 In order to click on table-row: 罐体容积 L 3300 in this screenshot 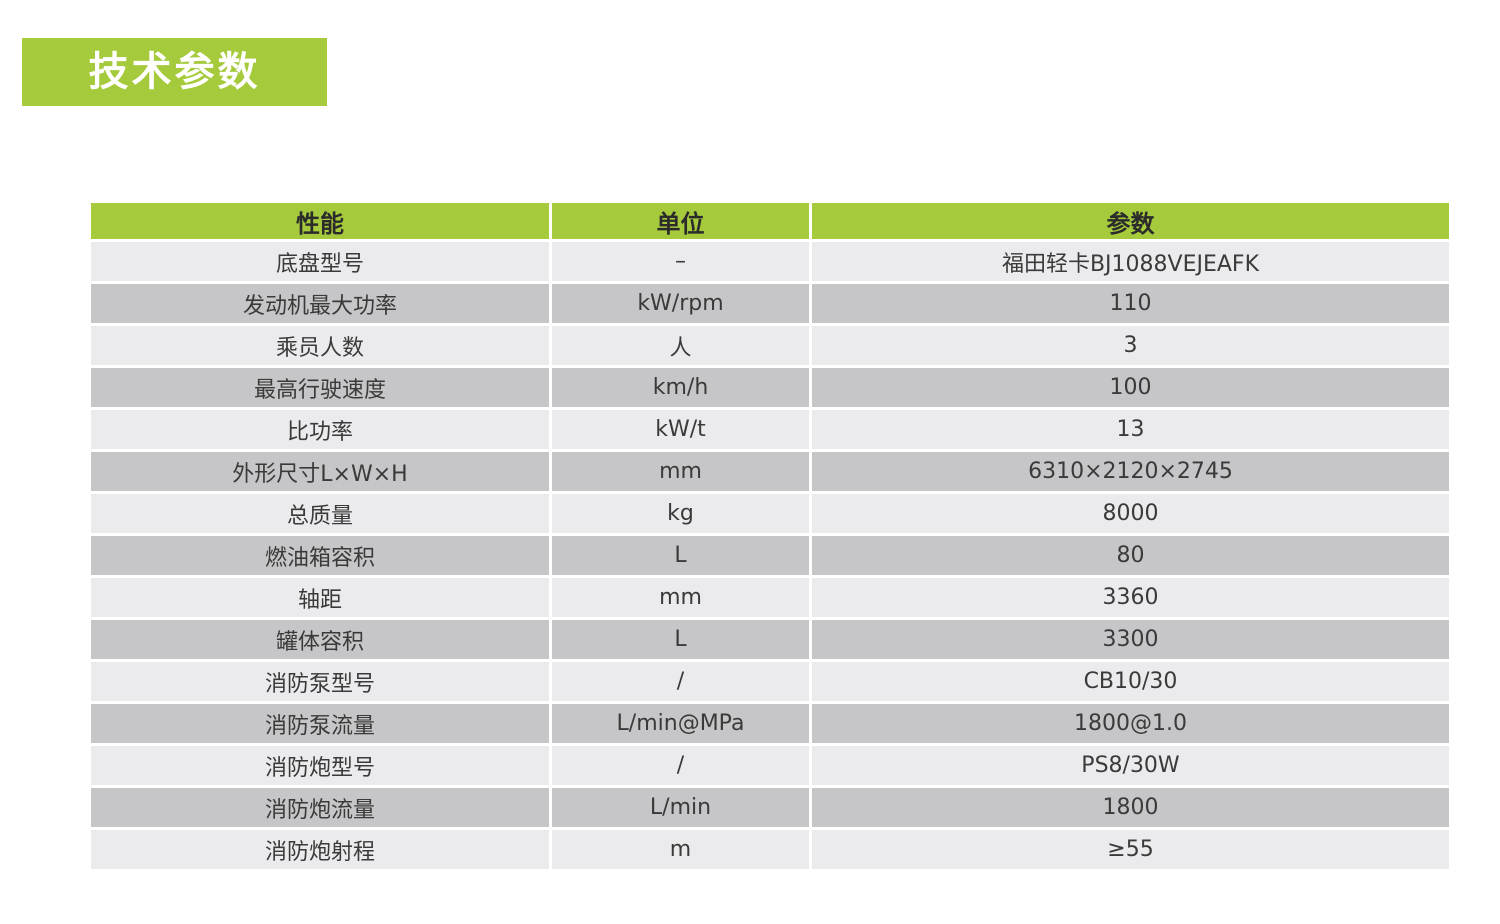, I will do `click(770, 639)`.